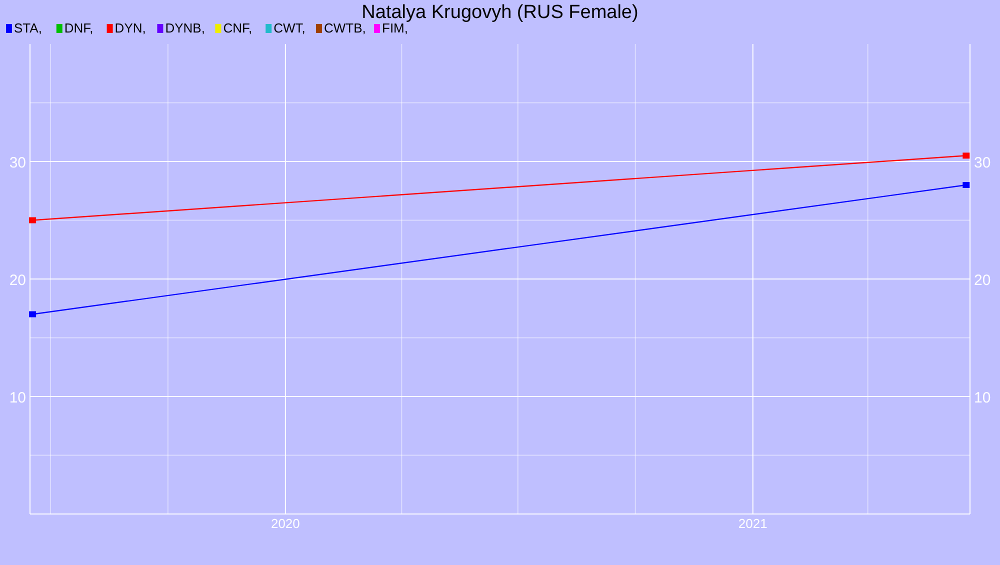 This screenshot has width=1000, height=565. I want to click on y2-tick-label: 10, so click(982, 398).